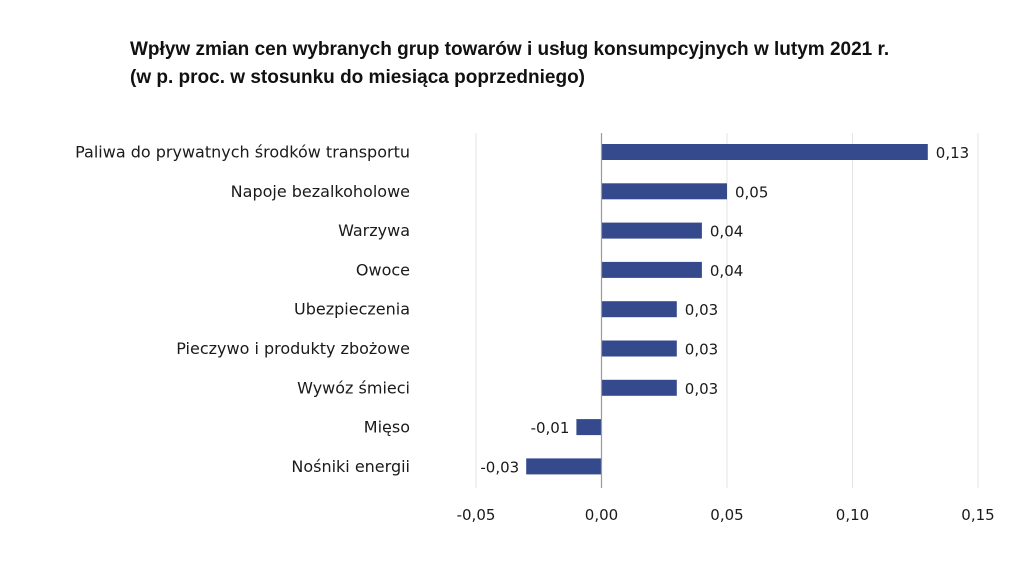 The height and width of the screenshot is (585, 1024). What do you see at coordinates (952, 153) in the screenshot?
I see `value-label: 0,13` at bounding box center [952, 153].